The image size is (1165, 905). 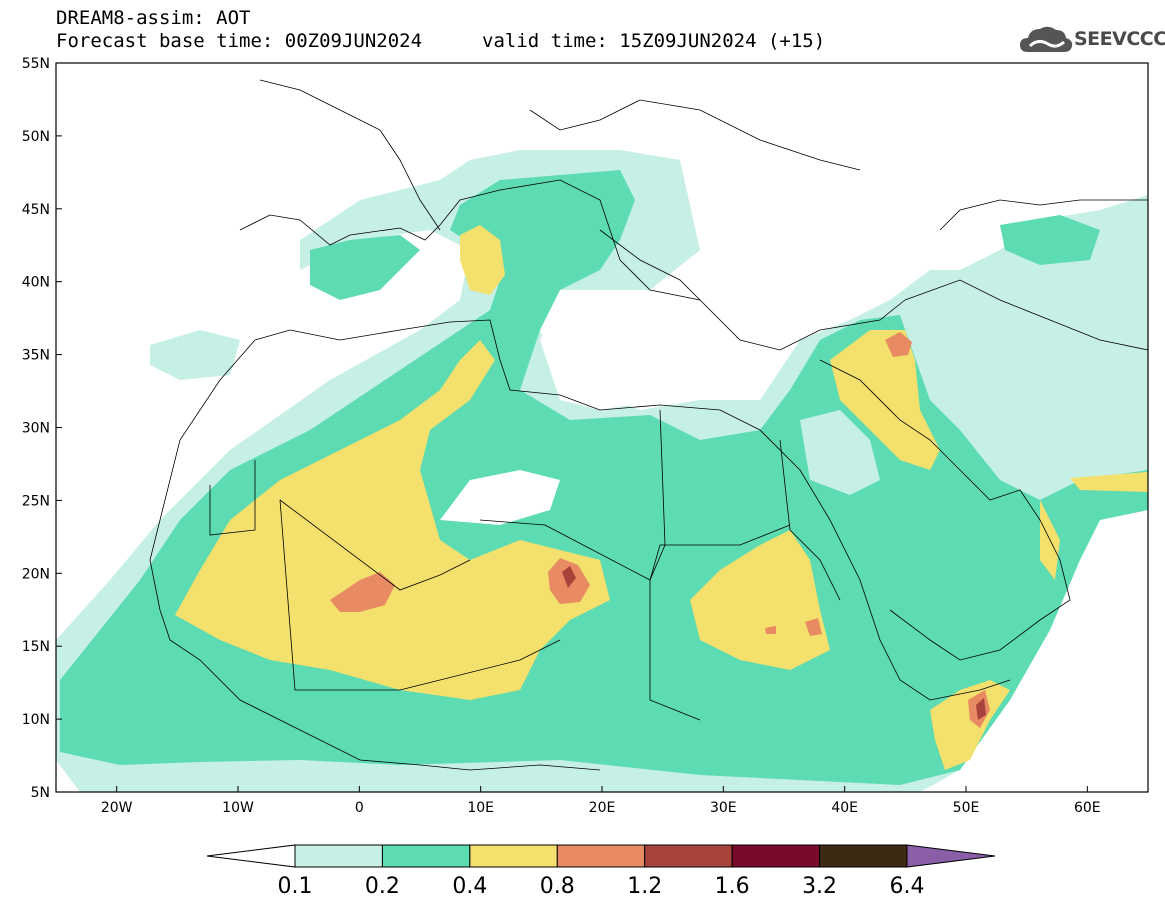 What do you see at coordinates (907, 886) in the screenshot?
I see `legend-level-label: 6.4` at bounding box center [907, 886].